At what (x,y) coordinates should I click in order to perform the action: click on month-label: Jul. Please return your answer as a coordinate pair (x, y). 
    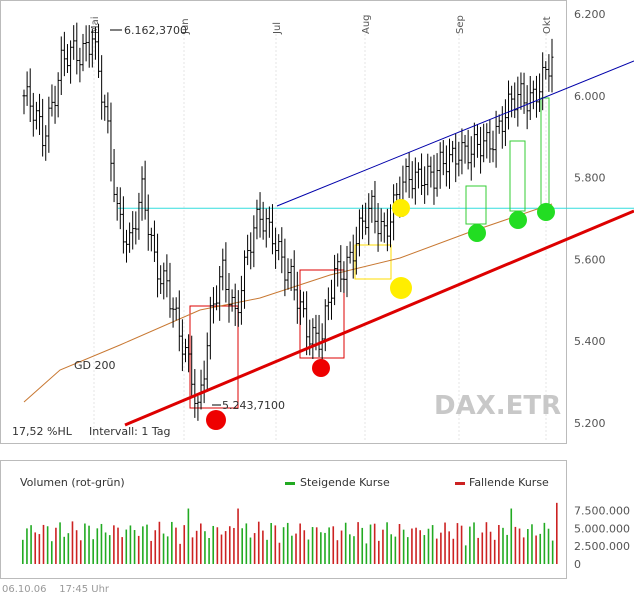
    Looking at the image, I should click on (277, 28).